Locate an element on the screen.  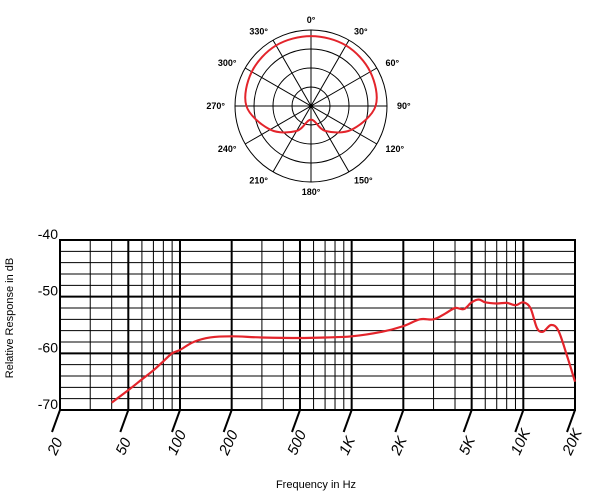
x-tick-label: 5K is located at coordinates (468, 445).